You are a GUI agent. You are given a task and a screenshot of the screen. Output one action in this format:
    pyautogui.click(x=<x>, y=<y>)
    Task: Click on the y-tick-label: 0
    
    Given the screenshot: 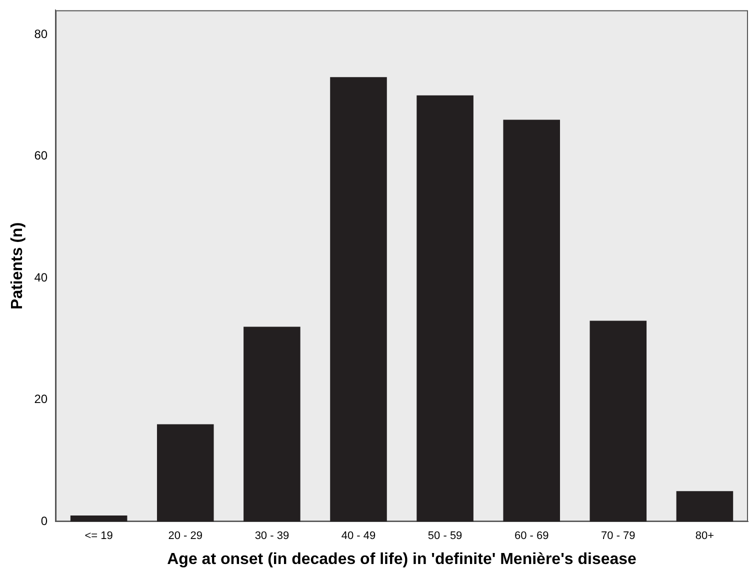 What is the action you would take?
    pyautogui.click(x=44, y=521)
    